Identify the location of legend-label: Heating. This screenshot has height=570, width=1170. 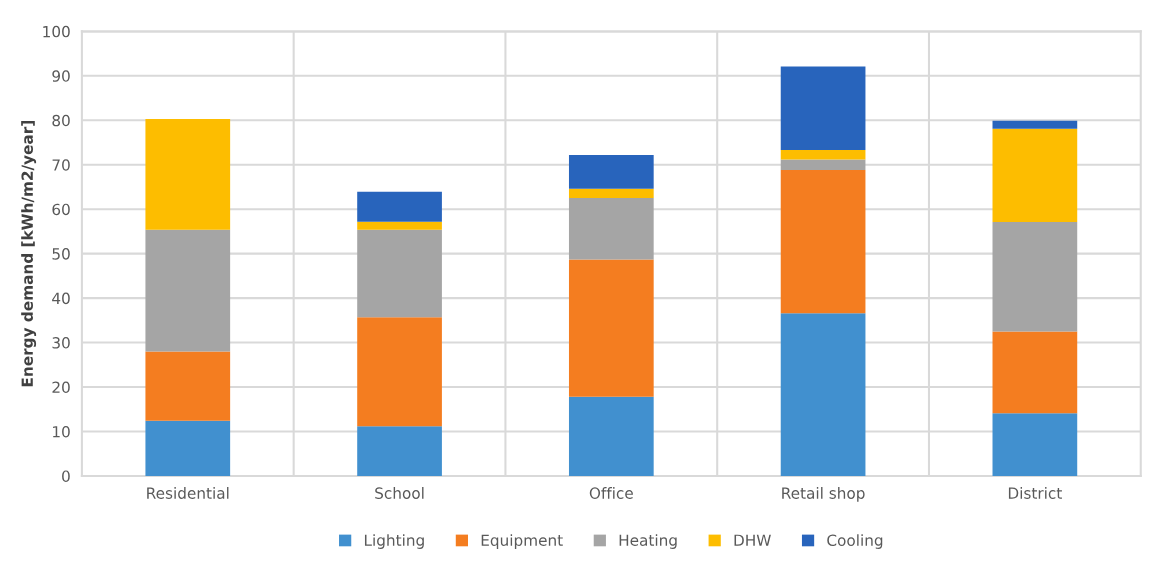
(648, 541).